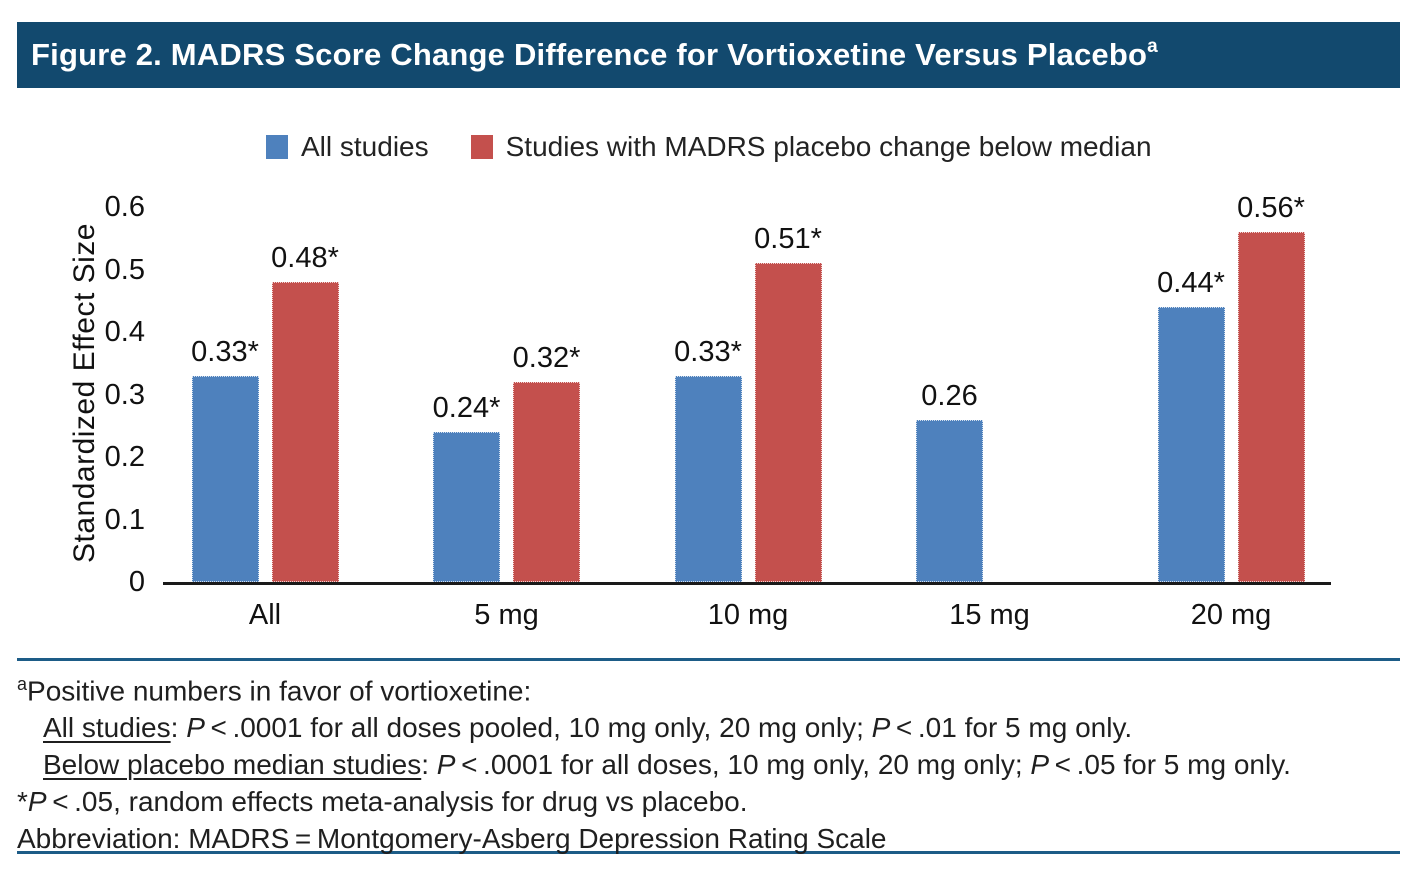  Describe the element at coordinates (466, 408) in the screenshot. I see `bar-value-label-5-mg-all-studies: 0.24*` at that location.